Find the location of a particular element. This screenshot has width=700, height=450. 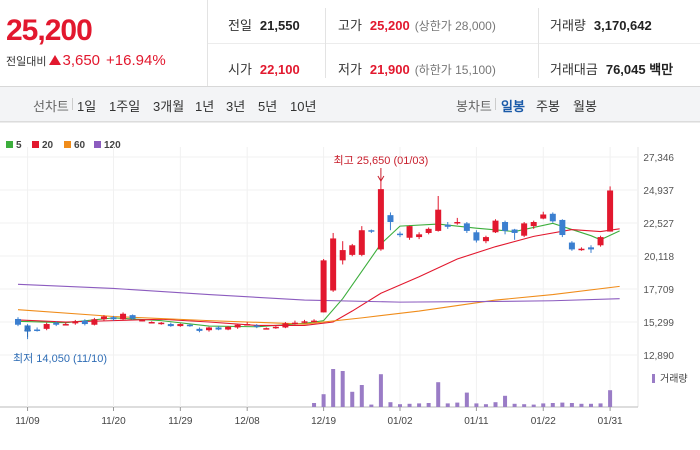

monthly-candle-button: 월봉 is located at coordinates (585, 106).